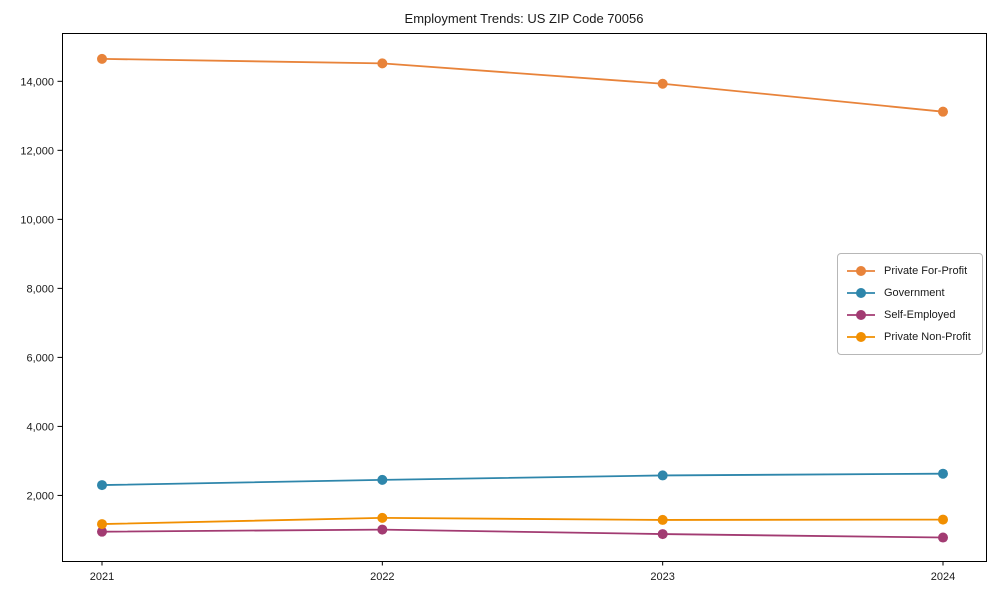  What do you see at coordinates (382, 63) in the screenshot?
I see `data-point-private-for-profit-2022` at bounding box center [382, 63].